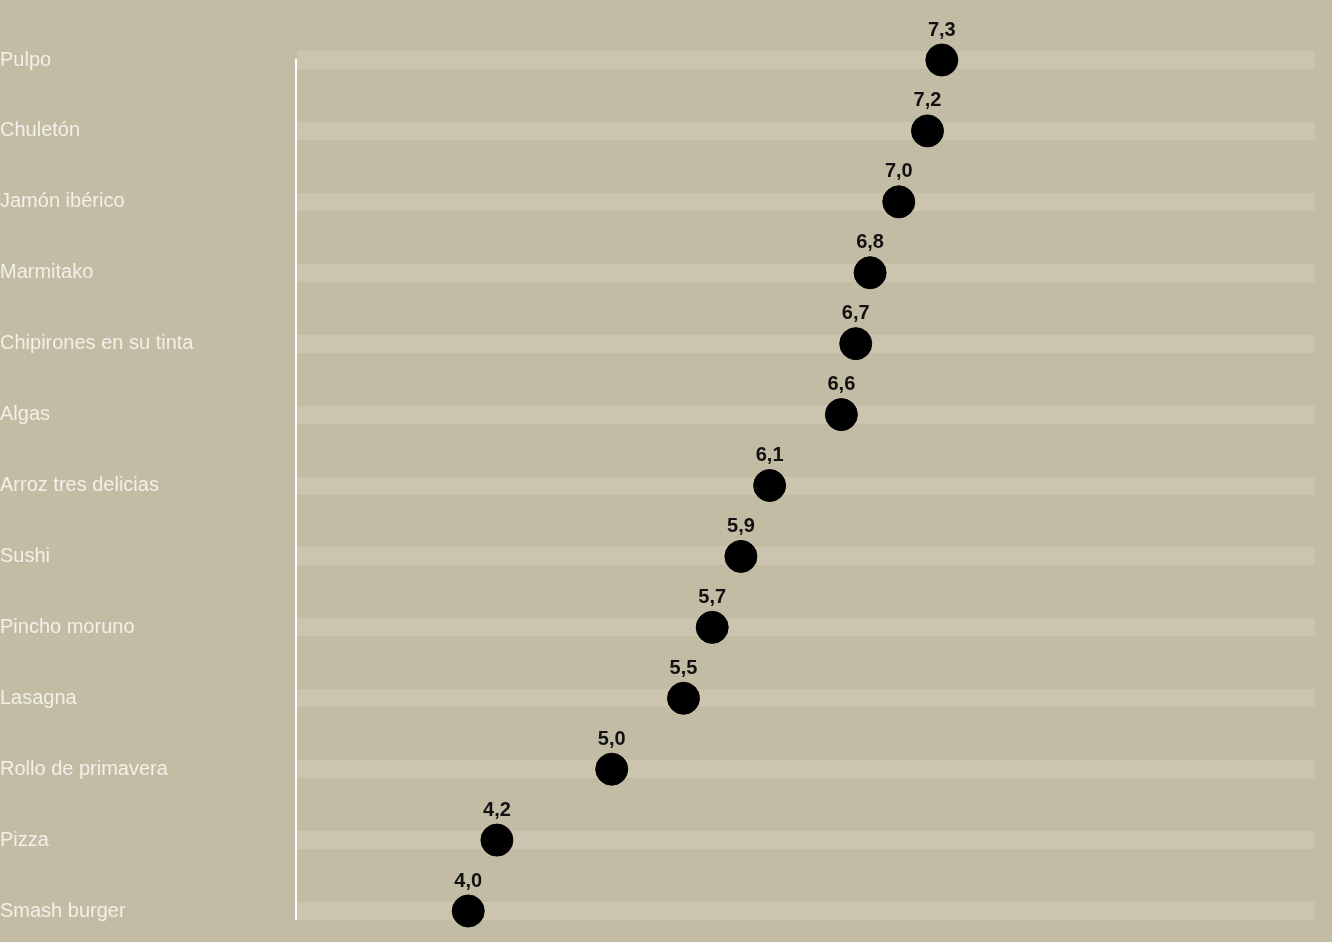 Image resolution: width=1332 pixels, height=942 pixels. Describe the element at coordinates (67, 625) in the screenshot. I see `y-tick-label: Pincho moruno` at that location.